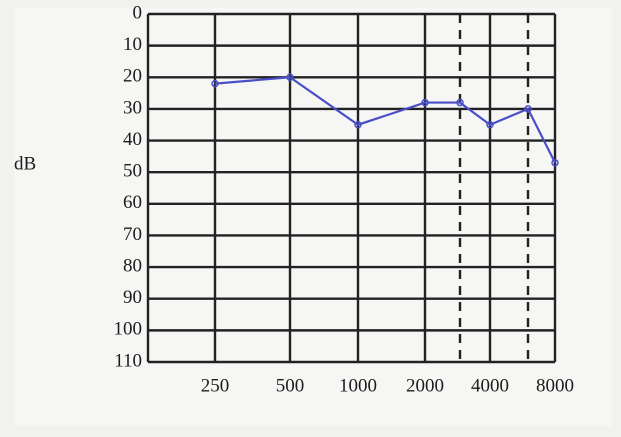 This screenshot has height=437, width=621. What do you see at coordinates (132, 202) in the screenshot?
I see `y-tick-label: 60` at bounding box center [132, 202].